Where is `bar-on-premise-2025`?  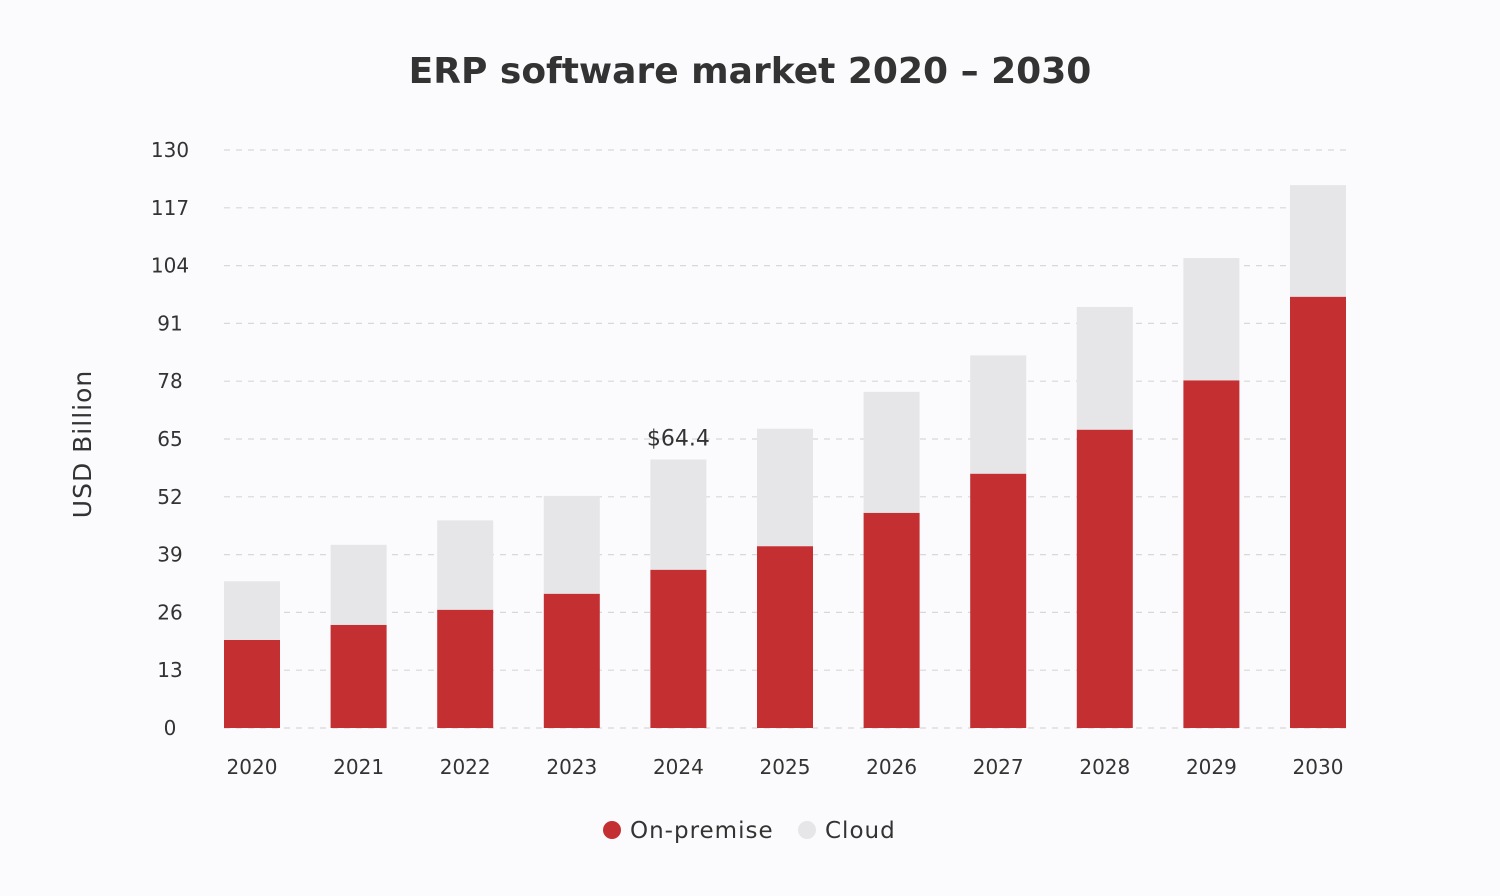 bar-on-premise-2025 is located at coordinates (785, 637).